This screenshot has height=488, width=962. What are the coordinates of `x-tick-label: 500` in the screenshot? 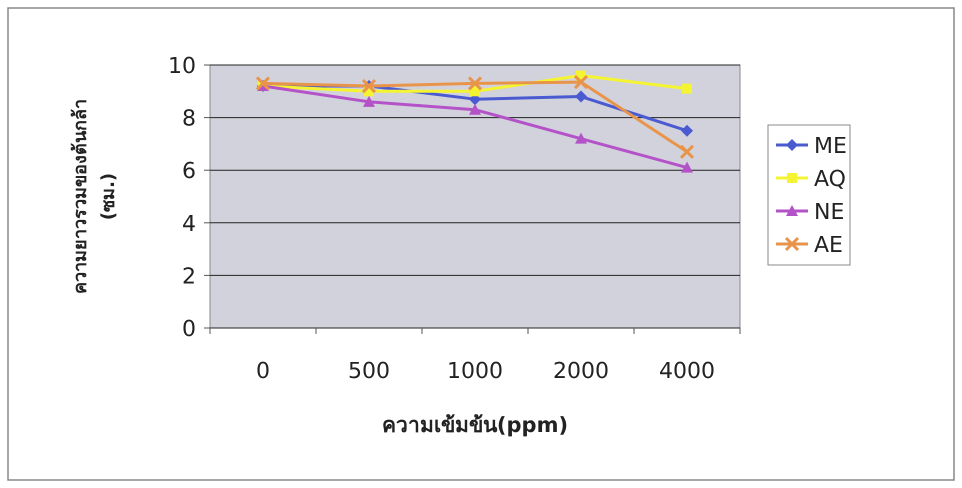 It's located at (369, 371).